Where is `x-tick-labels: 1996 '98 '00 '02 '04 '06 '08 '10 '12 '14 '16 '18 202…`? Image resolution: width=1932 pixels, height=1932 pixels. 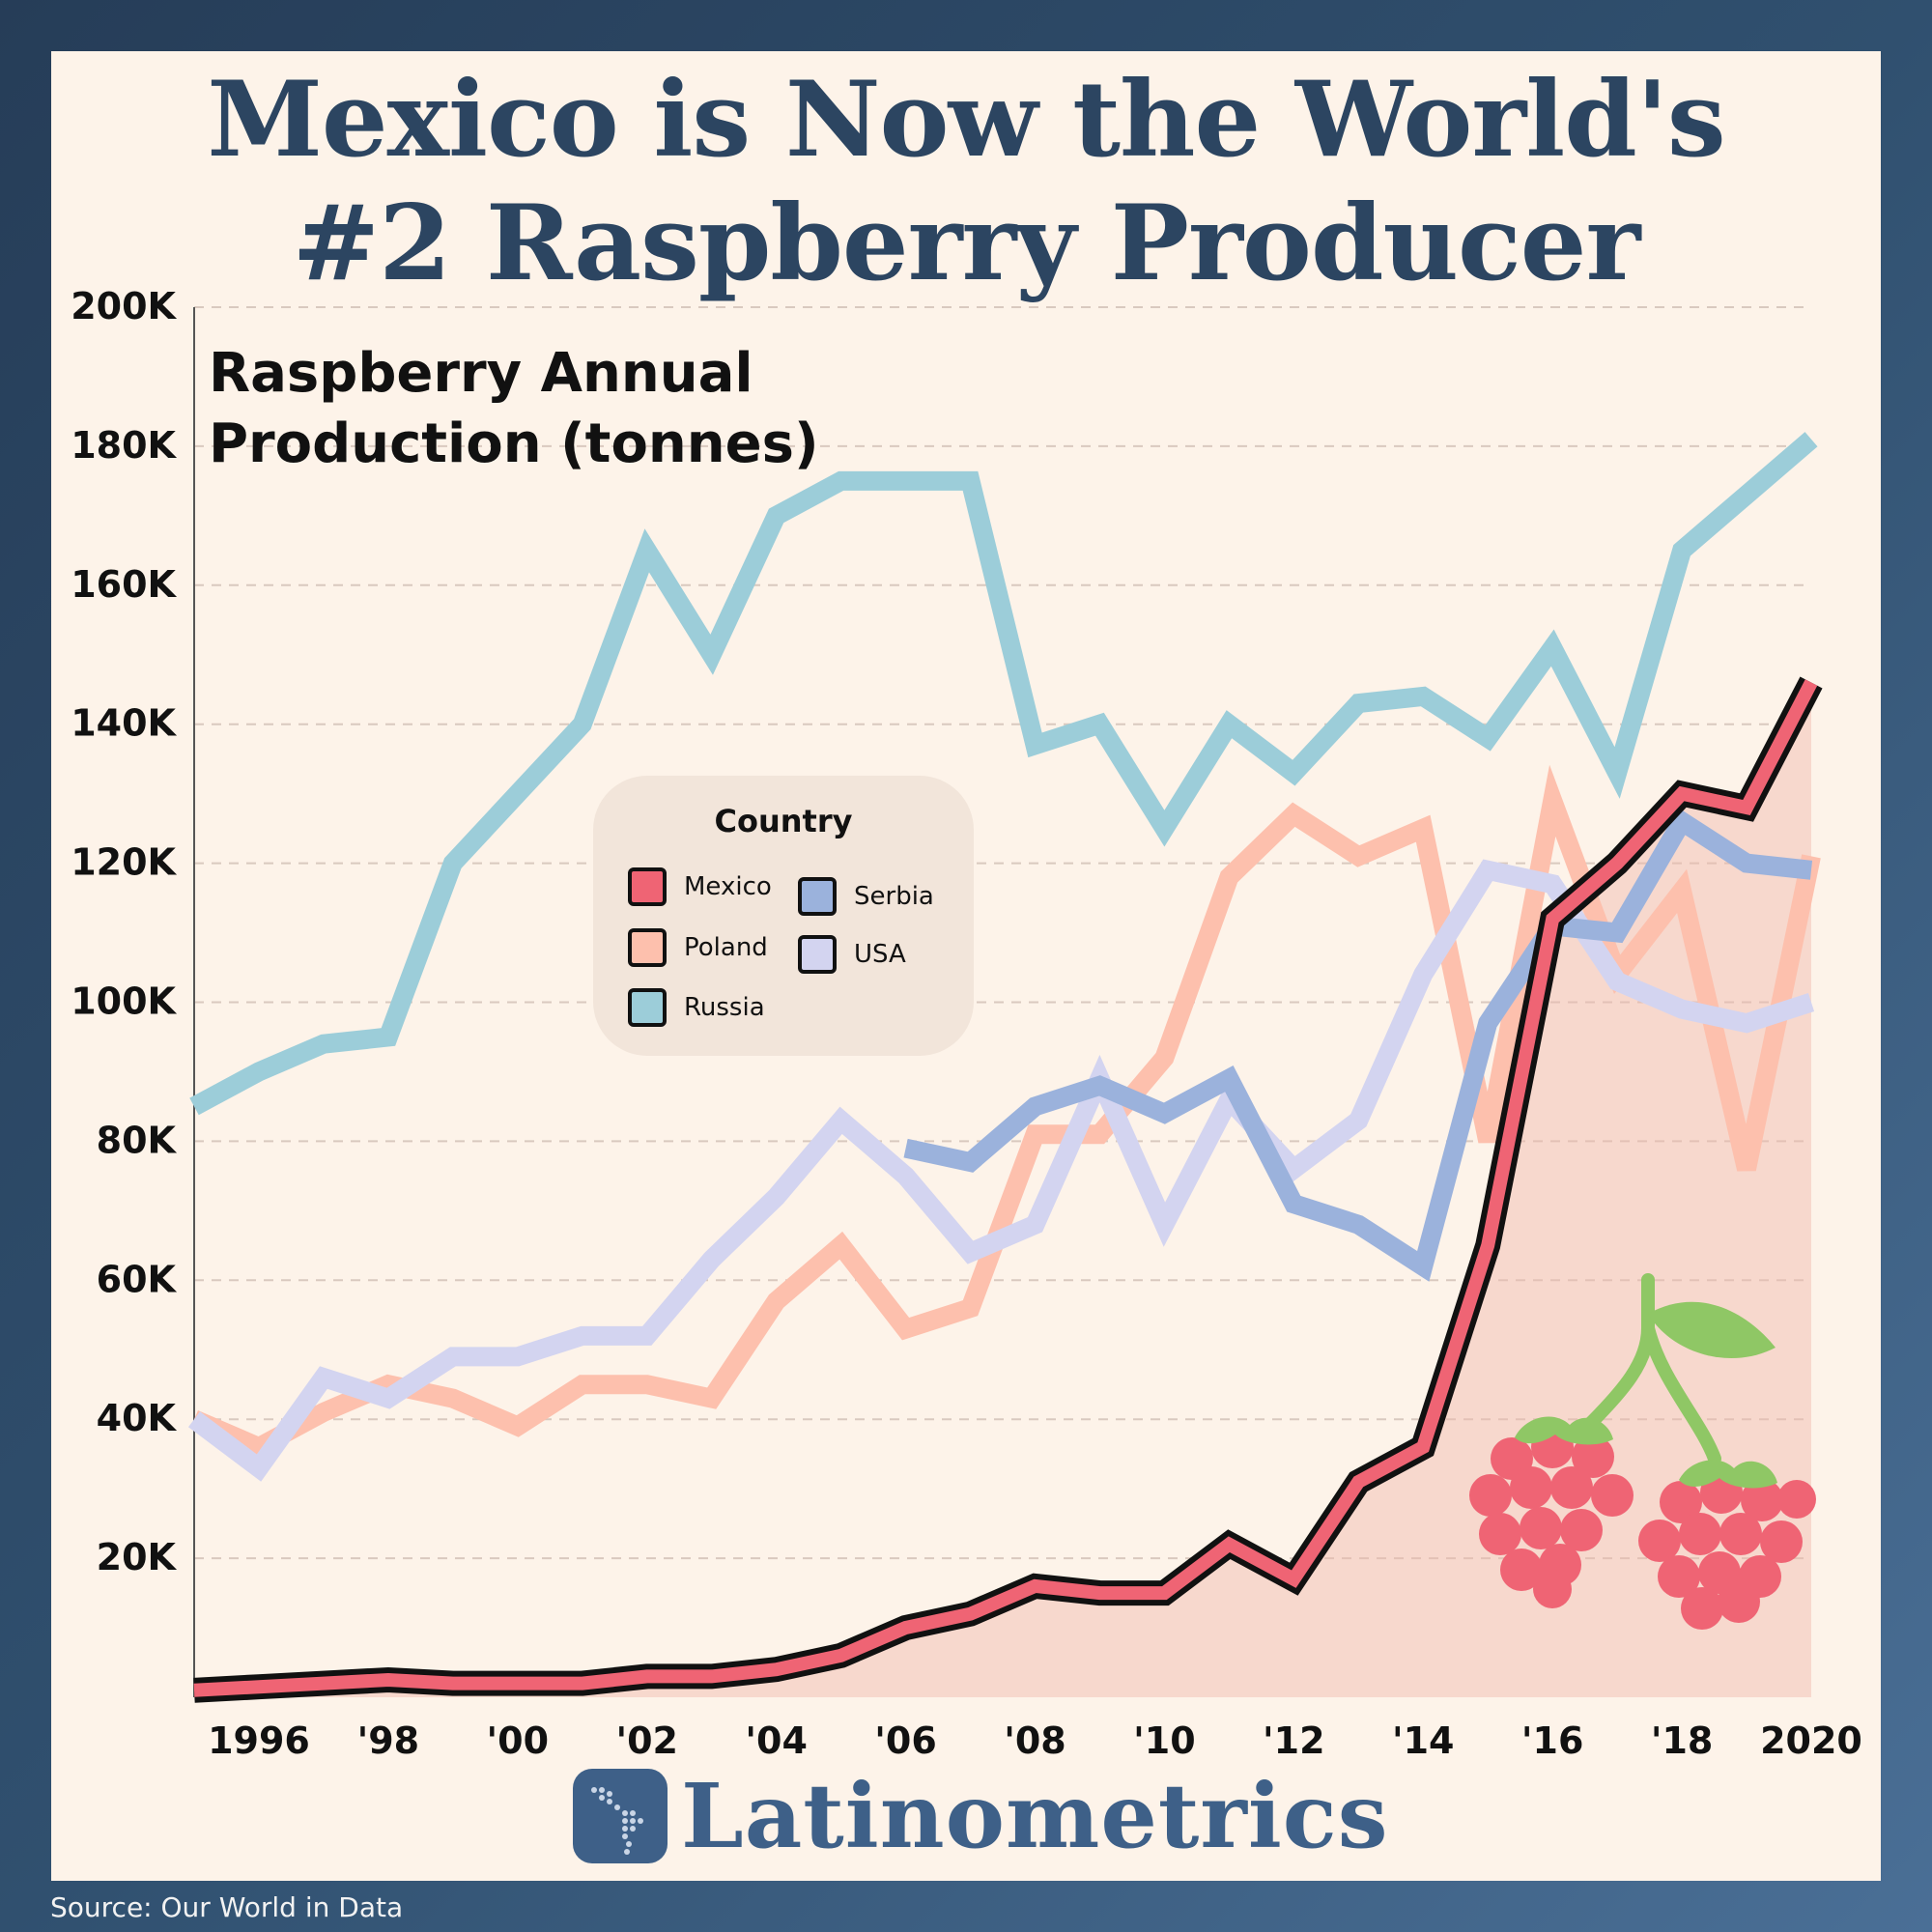 x-tick-labels: 1996 '98 '00 '02 '04 '06 '08 '10 '12 '14 '16 '18 202… is located at coordinates (1035, 1740).